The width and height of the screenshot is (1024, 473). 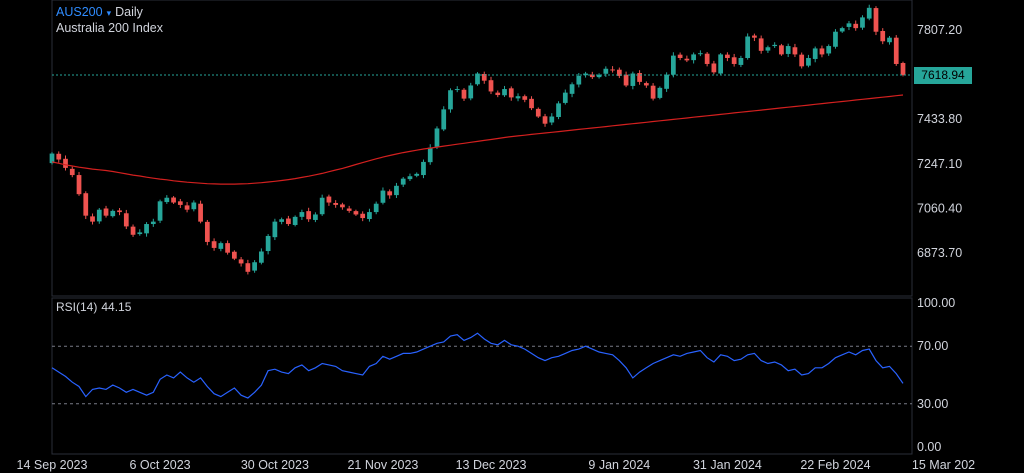 What do you see at coordinates (129, 12) in the screenshot?
I see `timeframe-label: Daily` at bounding box center [129, 12].